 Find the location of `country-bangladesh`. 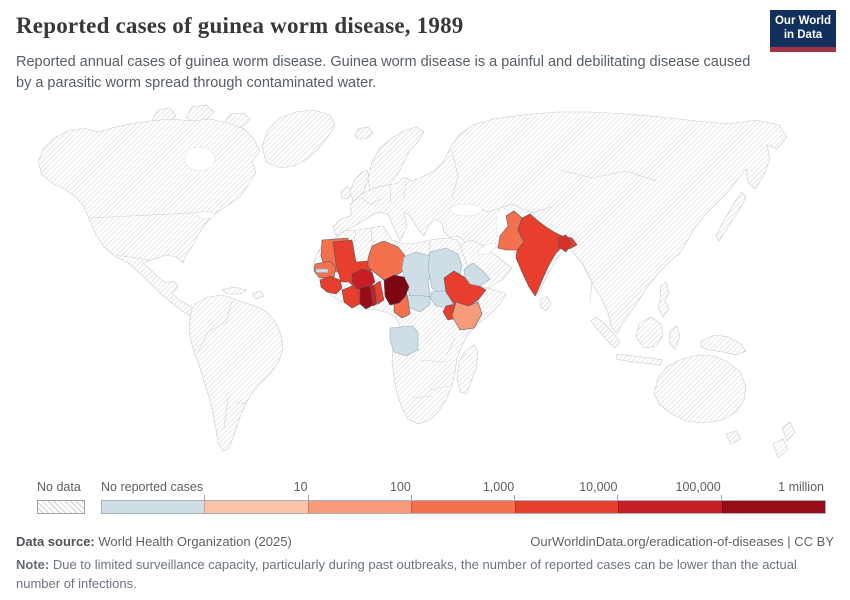

country-bangladesh is located at coordinates (564, 243).